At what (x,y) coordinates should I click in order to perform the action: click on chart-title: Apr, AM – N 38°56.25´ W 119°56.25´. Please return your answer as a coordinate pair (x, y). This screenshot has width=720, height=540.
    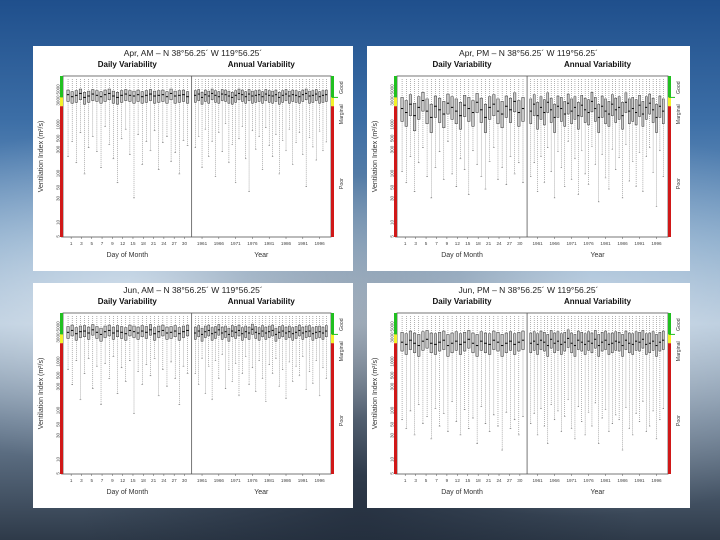
    Looking at the image, I should click on (193, 53).